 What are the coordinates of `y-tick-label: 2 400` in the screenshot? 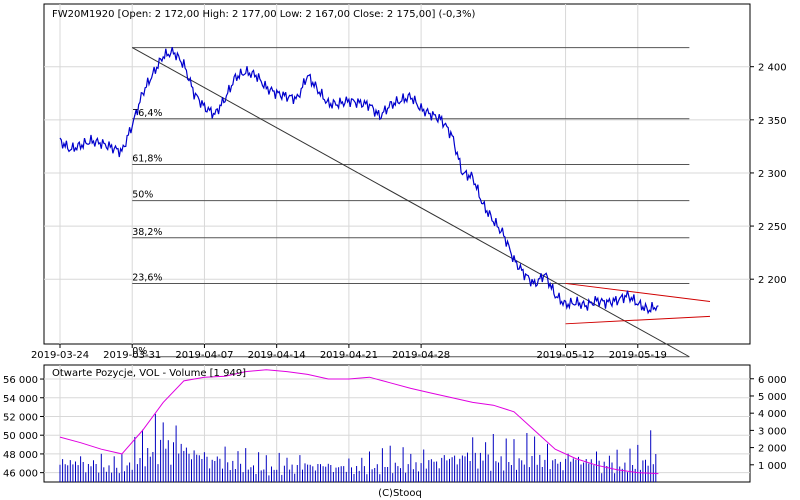 It's located at (772, 68).